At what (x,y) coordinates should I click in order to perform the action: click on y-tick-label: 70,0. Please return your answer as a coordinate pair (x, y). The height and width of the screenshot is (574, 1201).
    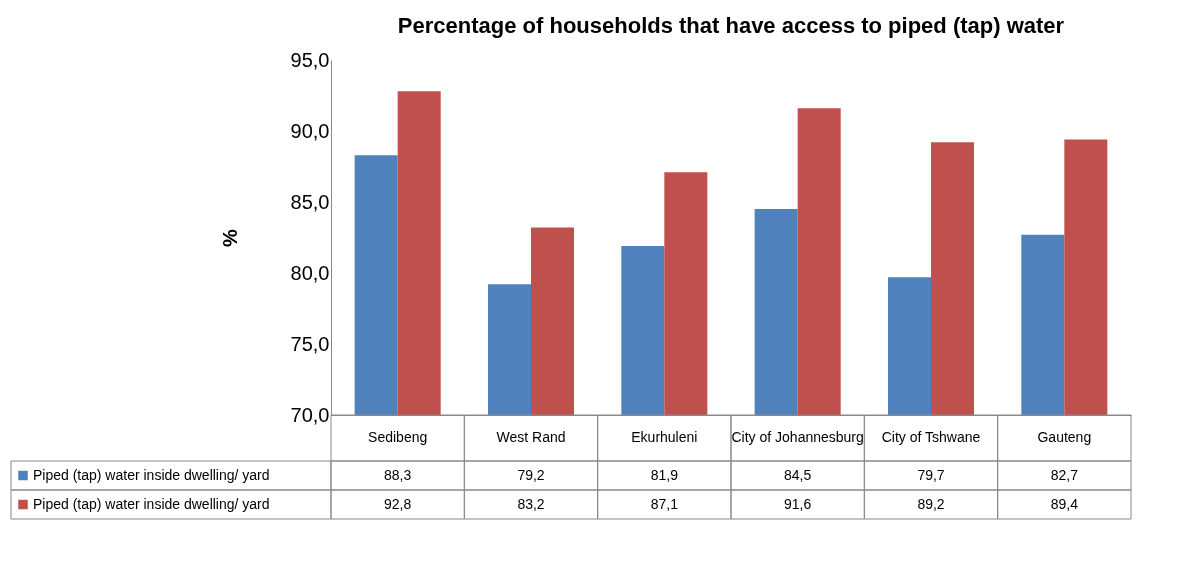
    Looking at the image, I should click on (310, 414).